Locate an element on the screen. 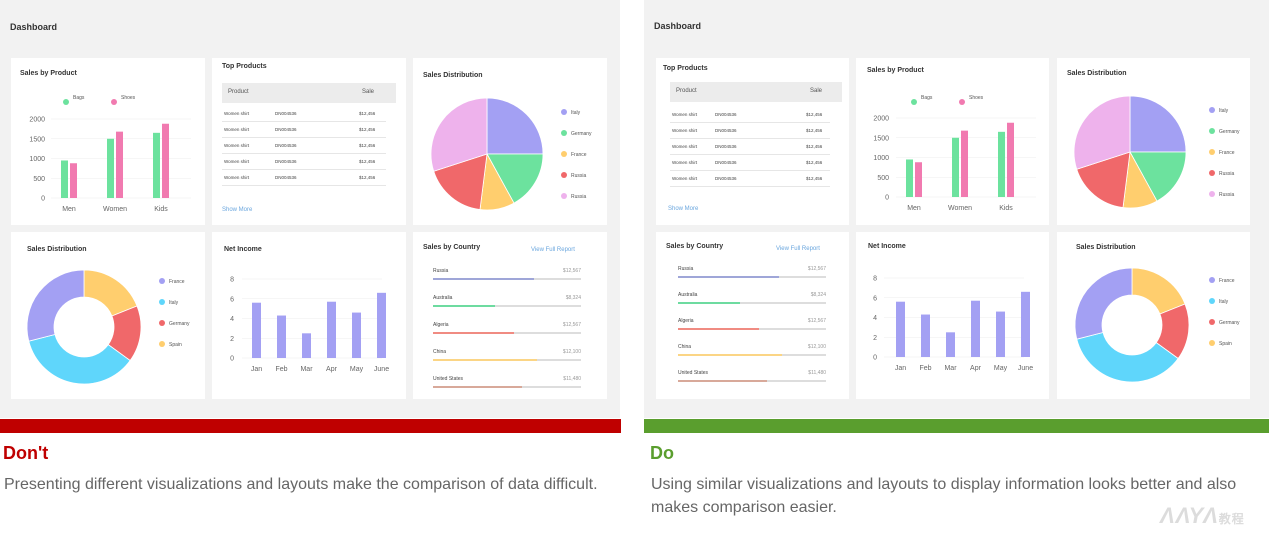  do-heading: Do is located at coordinates (662, 453).